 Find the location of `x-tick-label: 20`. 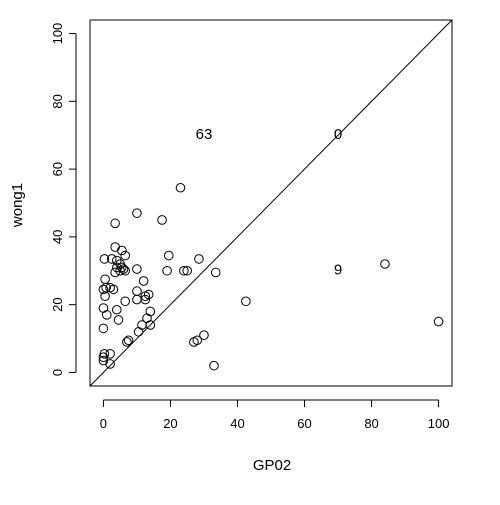

x-tick-label: 20 is located at coordinates (170, 423).